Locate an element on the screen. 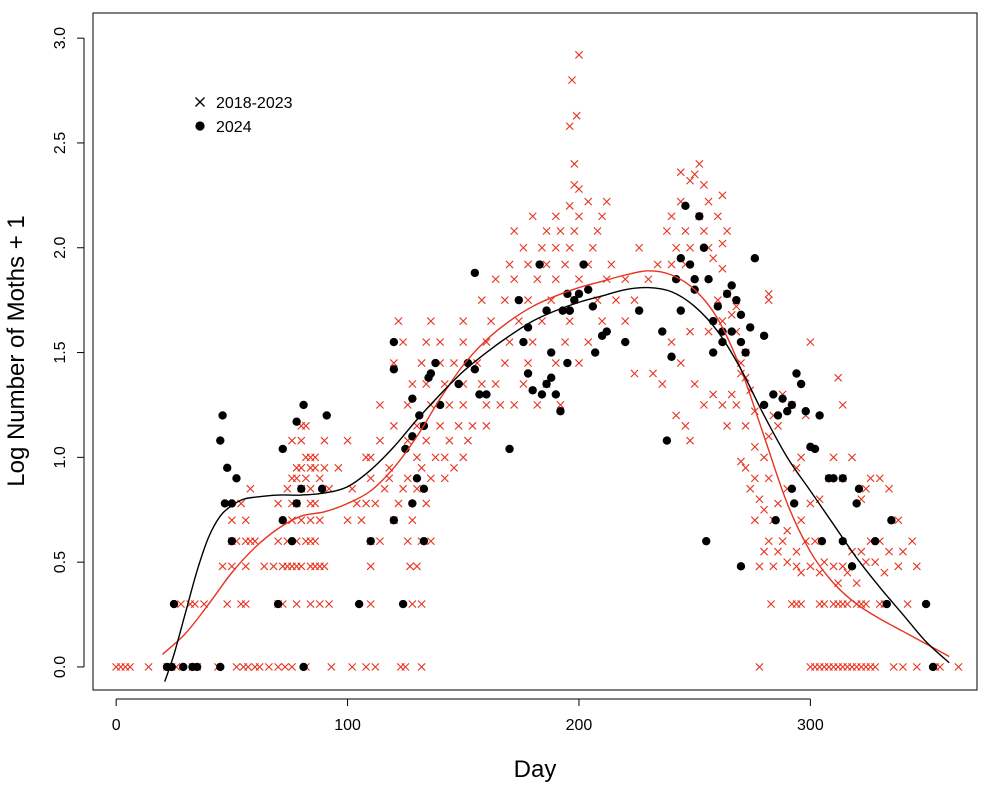 The height and width of the screenshot is (796, 1000). x-tick-label: 100 is located at coordinates (347, 725).